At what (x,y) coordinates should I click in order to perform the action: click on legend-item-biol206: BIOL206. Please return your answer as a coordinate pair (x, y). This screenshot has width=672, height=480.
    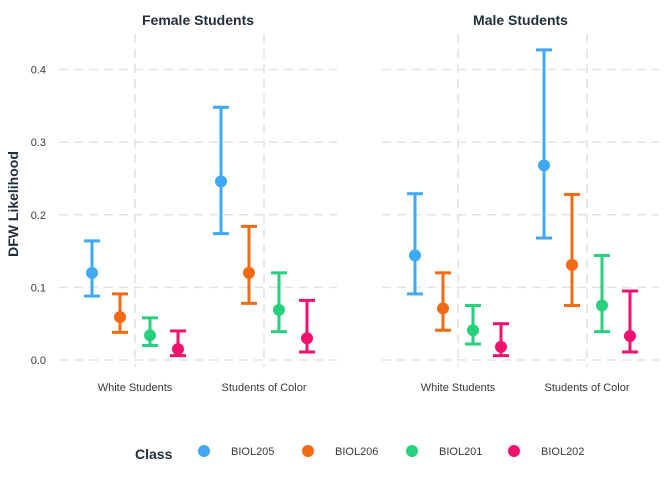
    Looking at the image, I should click on (340, 451).